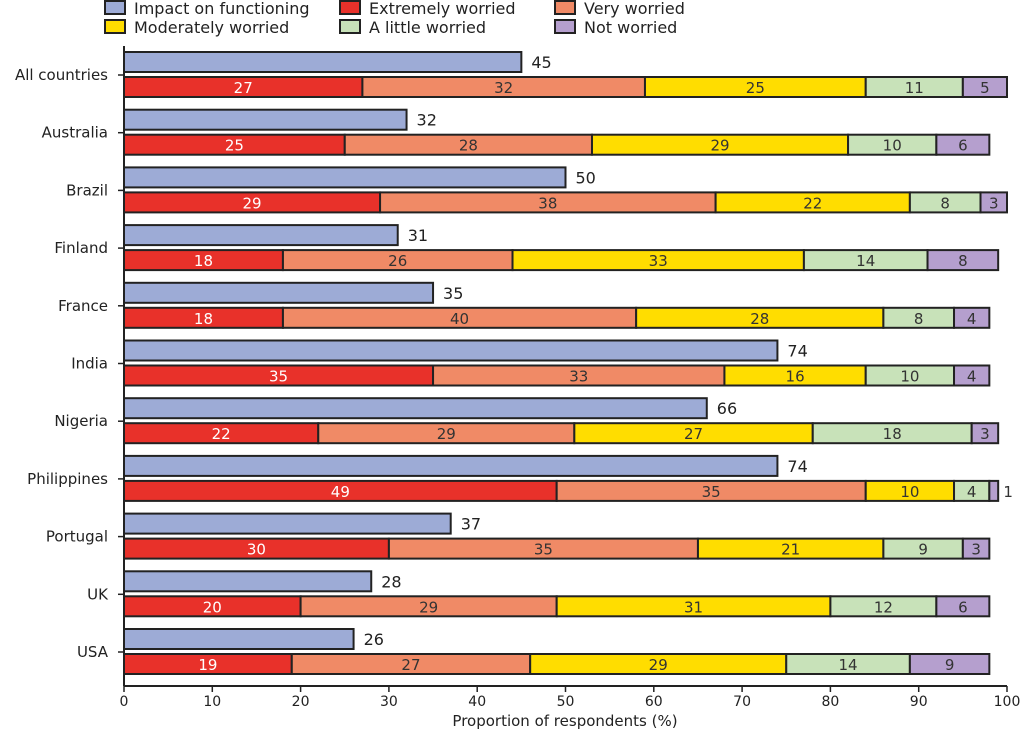 The height and width of the screenshot is (736, 1024). I want to click on segment-value-label: 49, so click(340, 492).